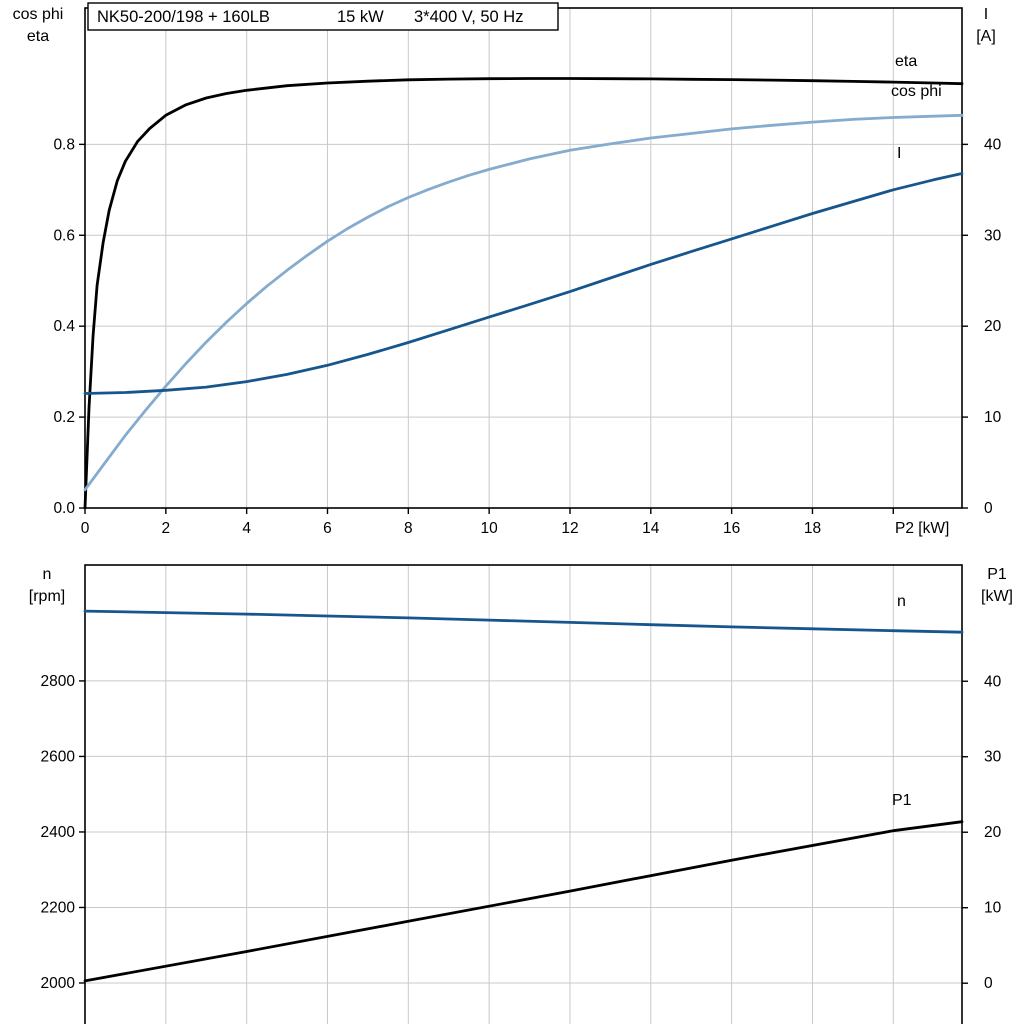 This screenshot has height=1024, width=1024. I want to click on x-tick-label: 2, so click(166, 528).